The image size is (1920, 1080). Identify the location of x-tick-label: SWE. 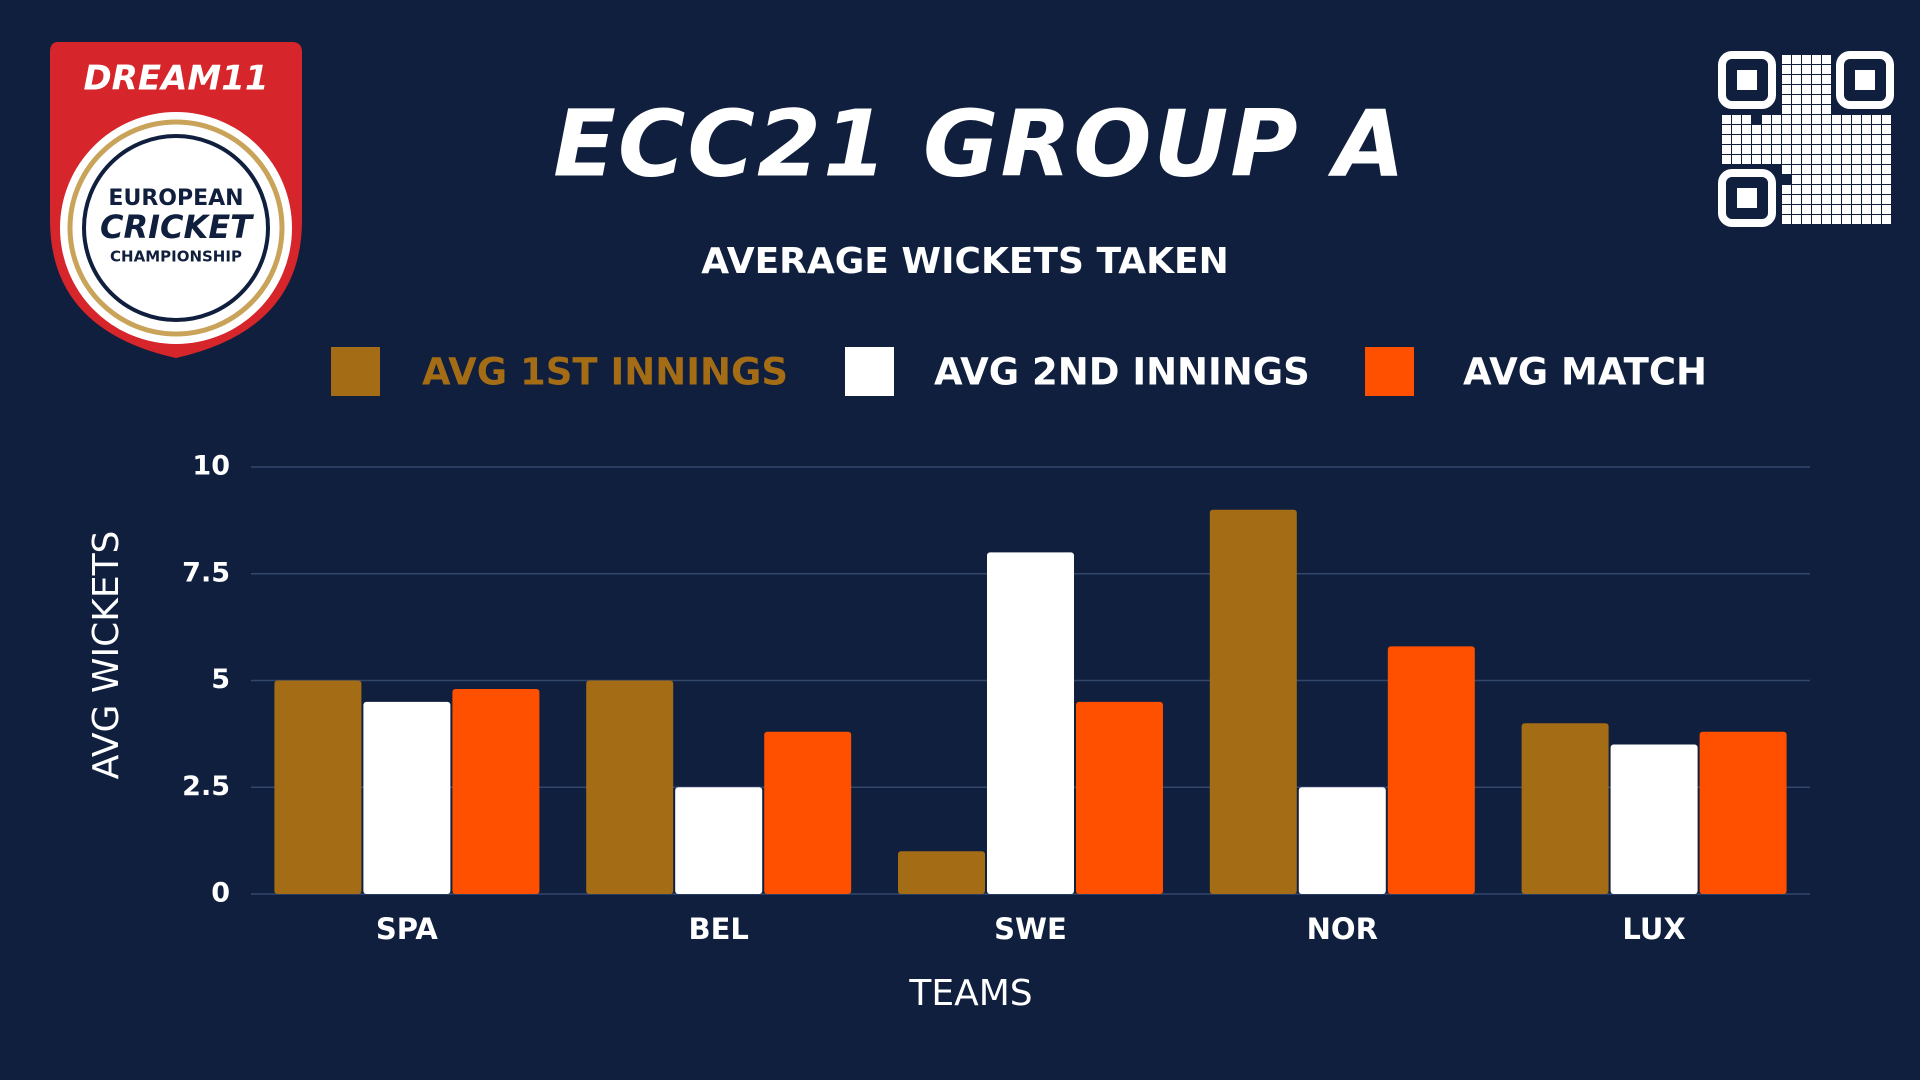
(1030, 929).